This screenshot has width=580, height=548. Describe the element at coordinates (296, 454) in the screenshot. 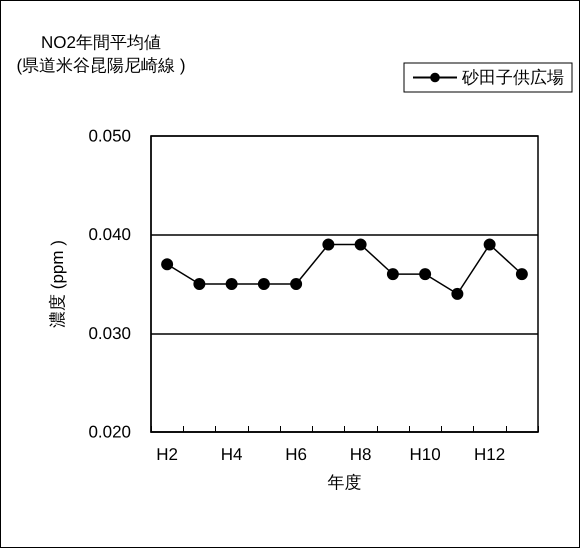

I see `x-tick-label: H6` at that location.